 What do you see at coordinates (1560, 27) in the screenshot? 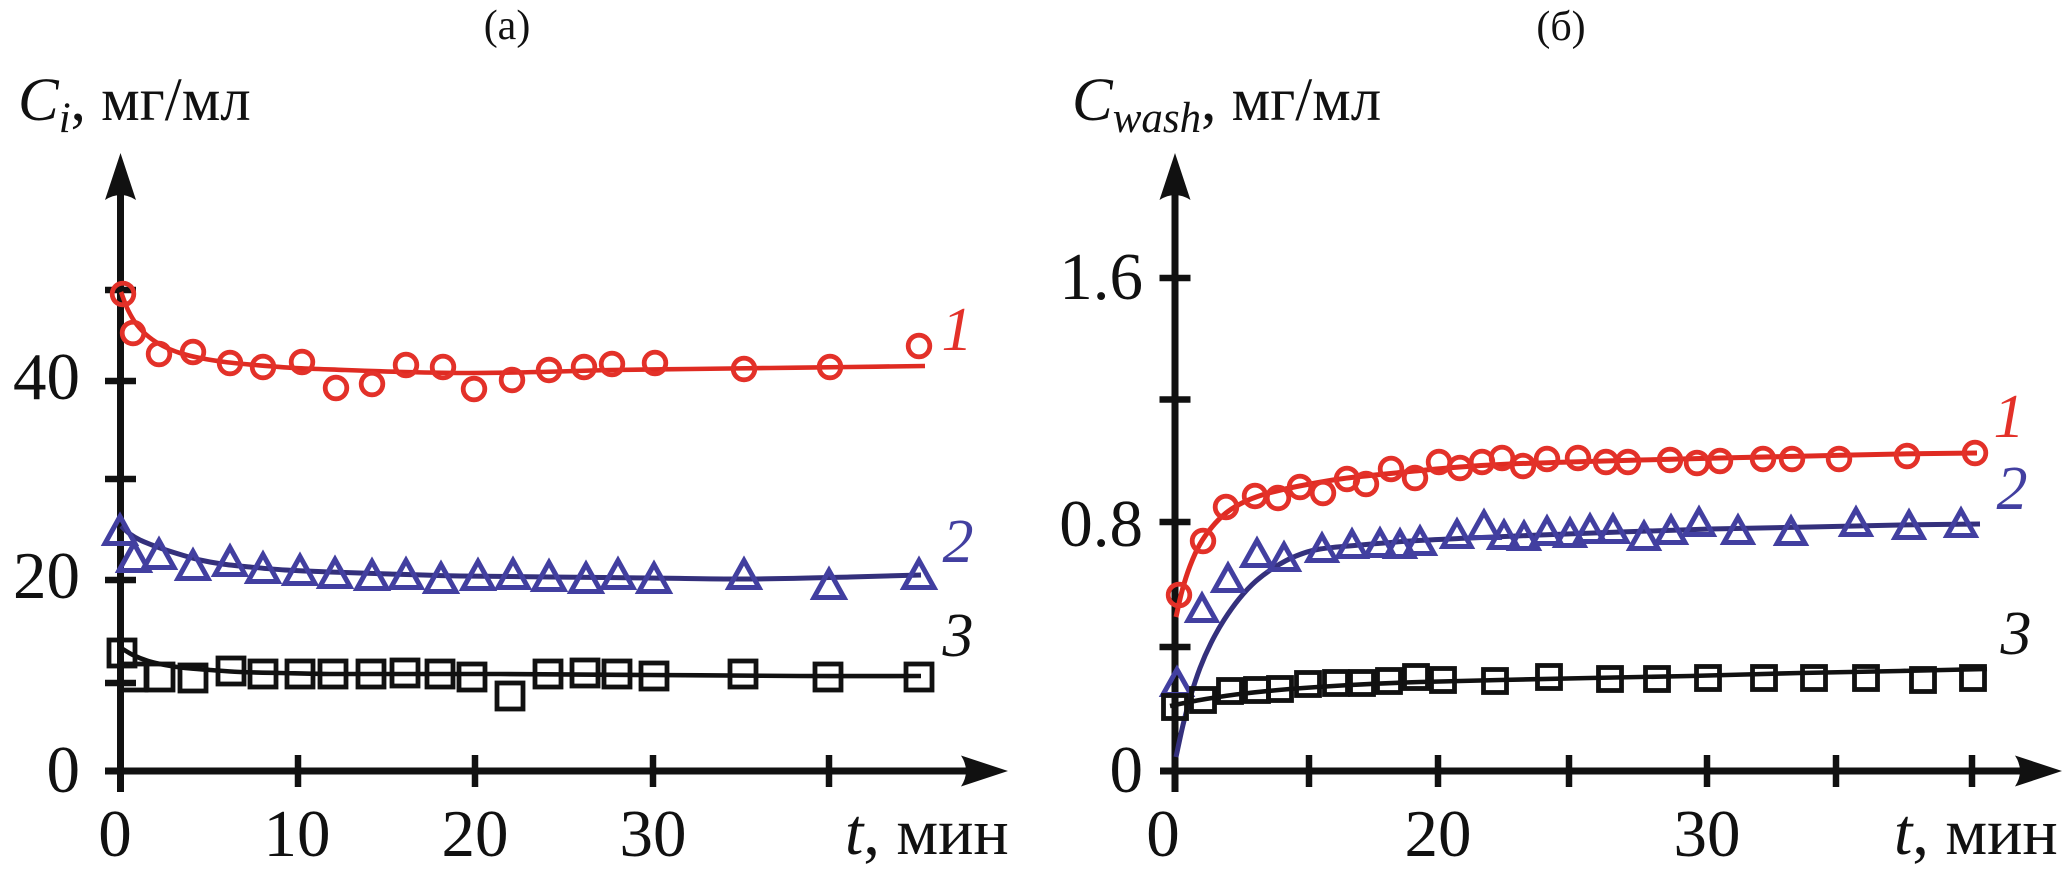
I see `svg-text: (б)` at bounding box center [1560, 27].